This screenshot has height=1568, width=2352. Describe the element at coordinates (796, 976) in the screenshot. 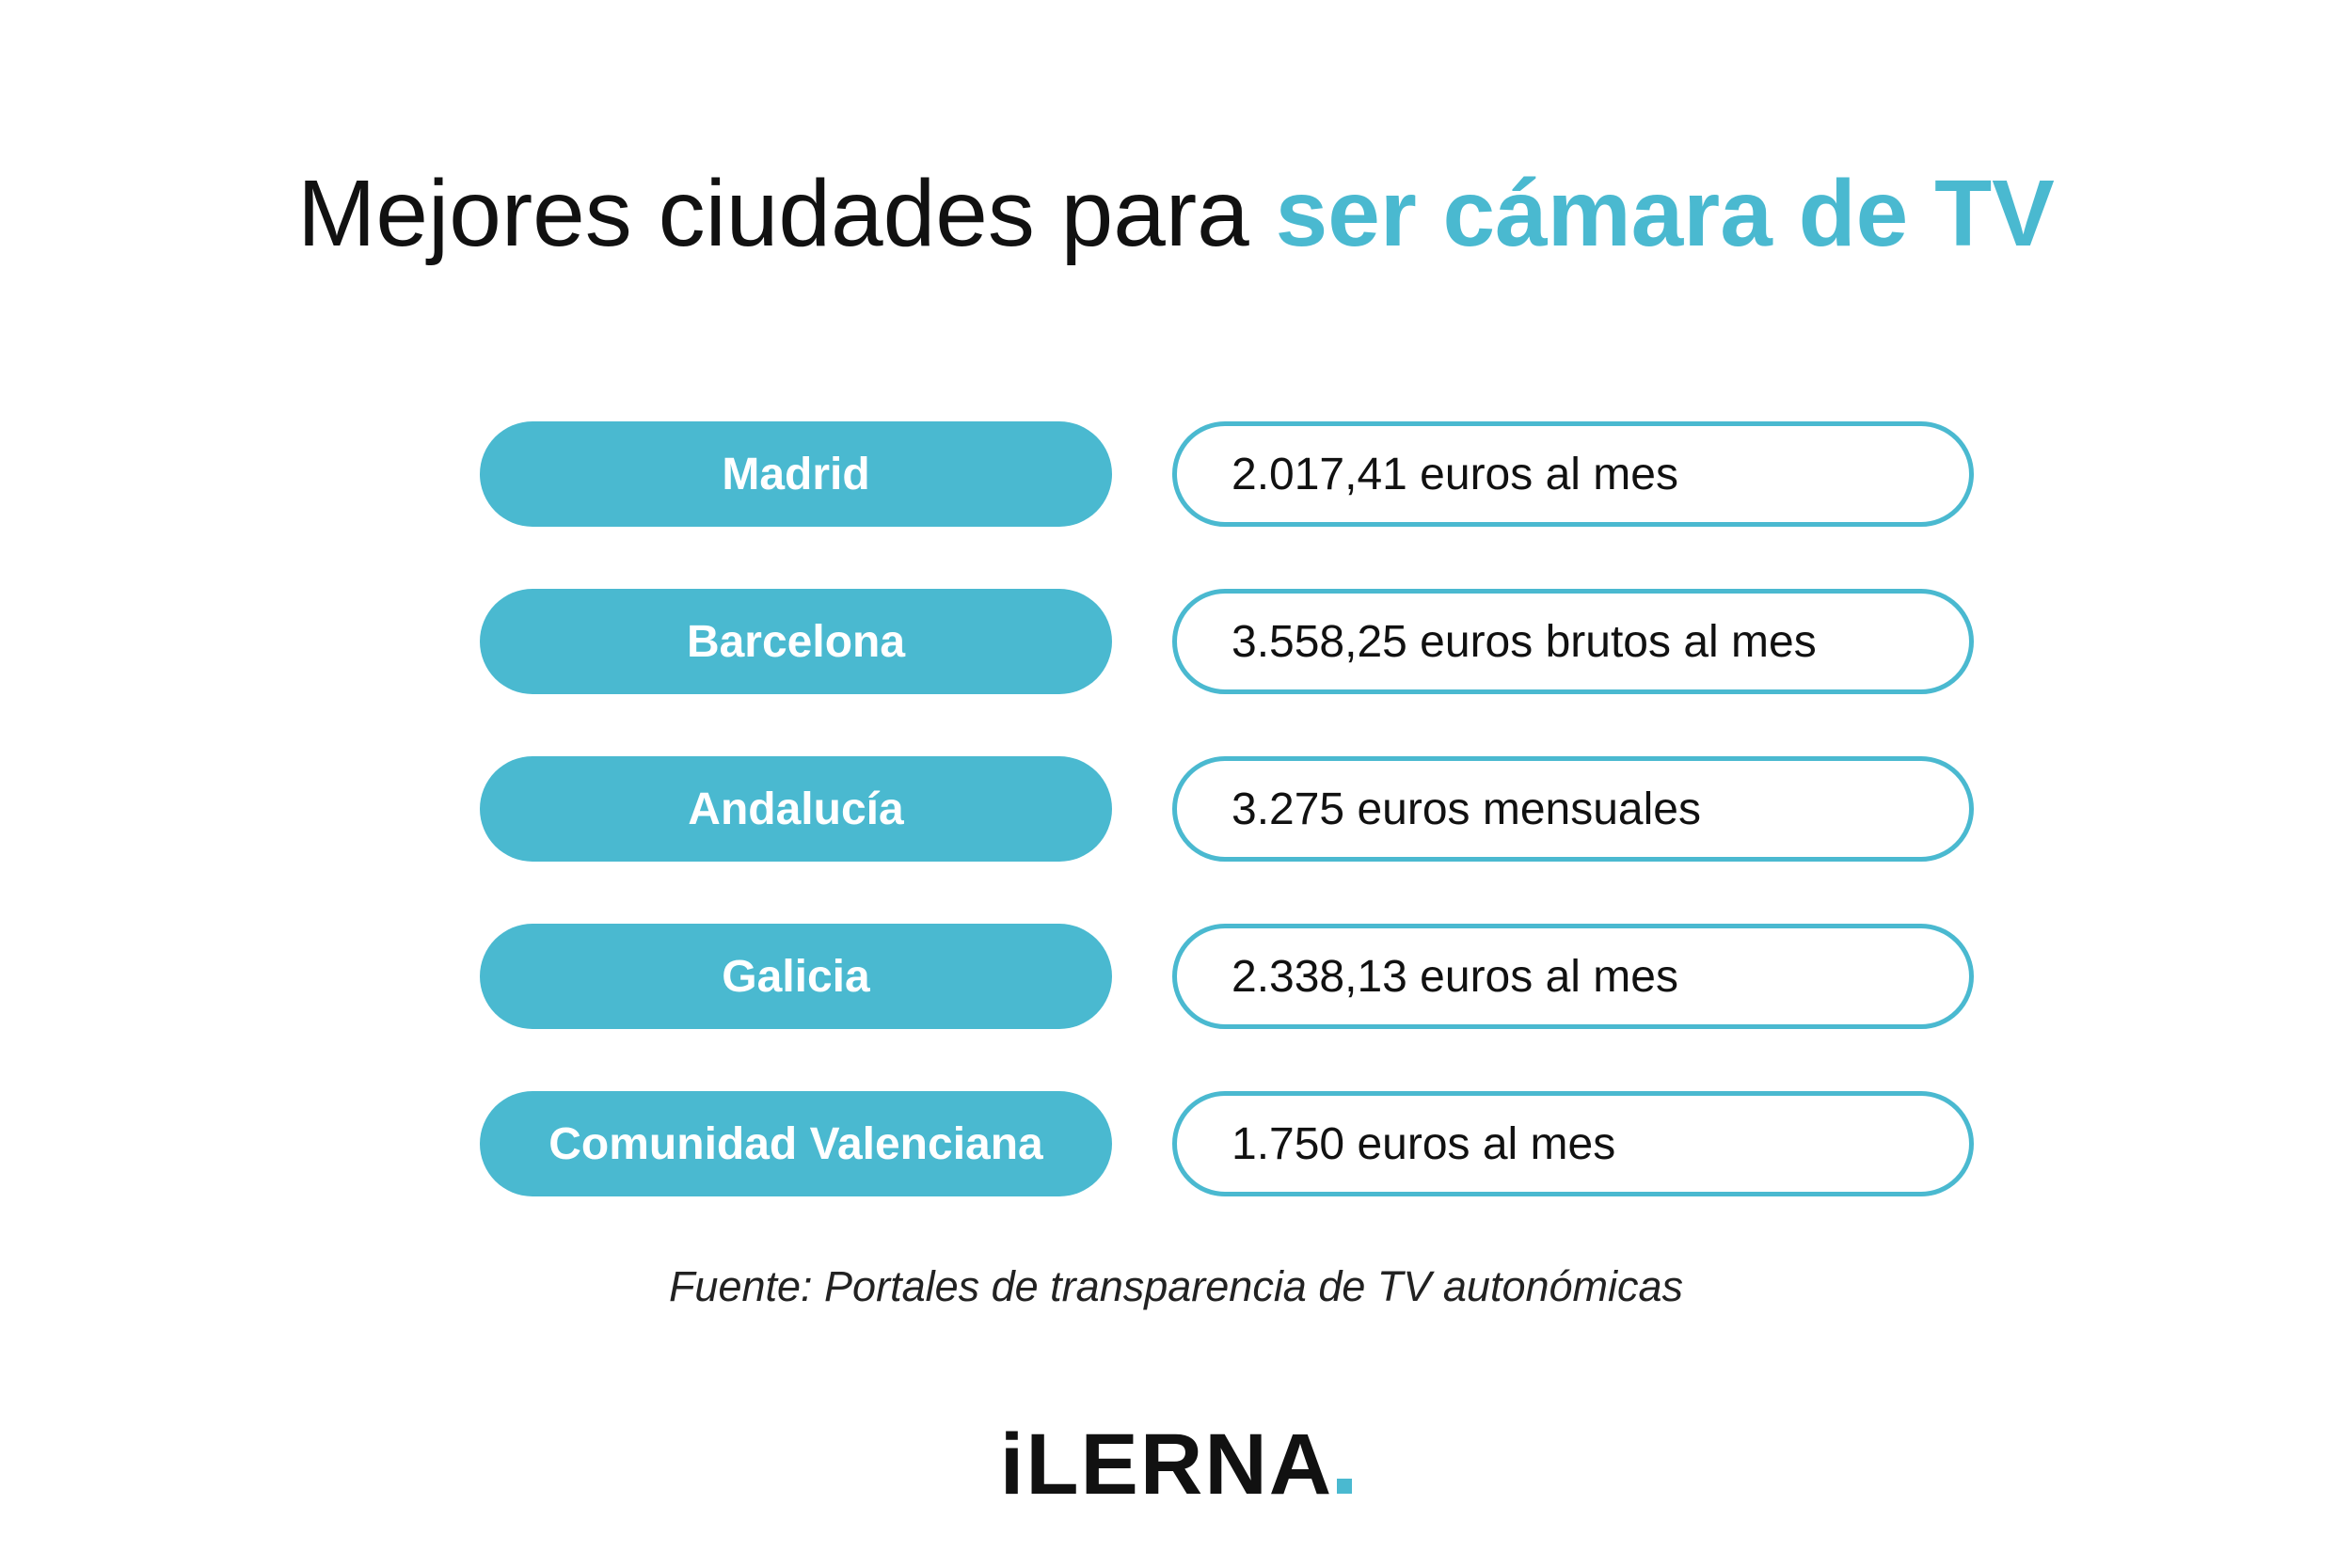

I see `region-label: Galicia` at that location.